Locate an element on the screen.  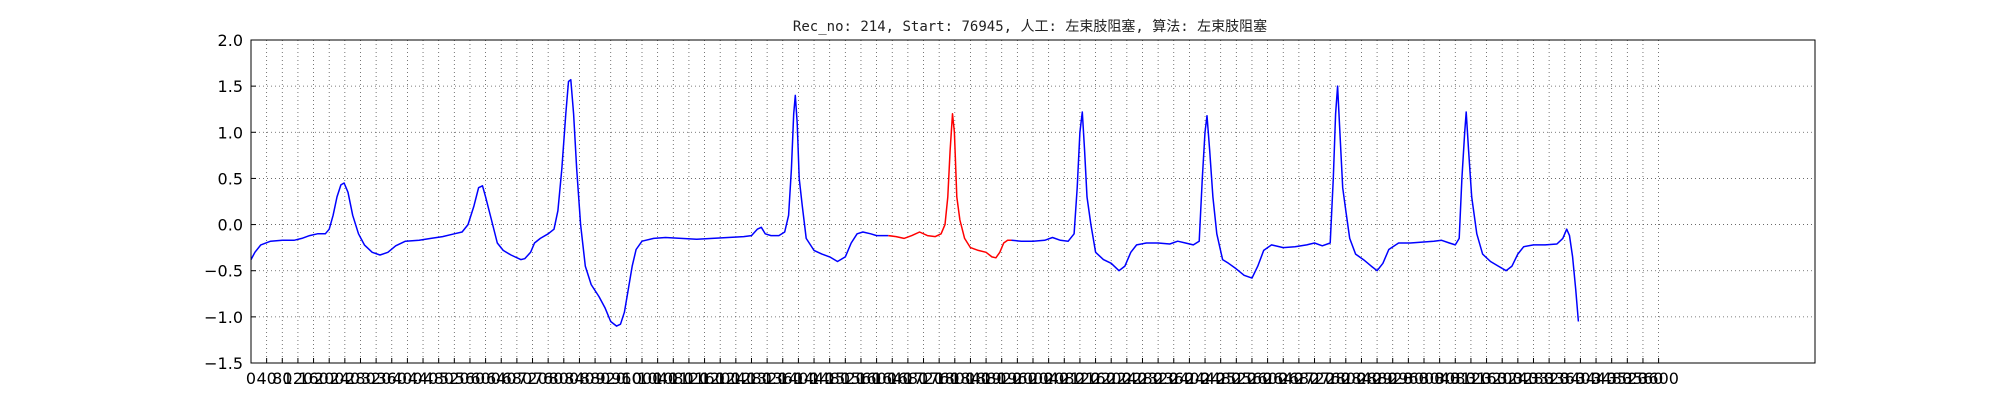
x-tick-label: 400 is located at coordinates (407, 378).